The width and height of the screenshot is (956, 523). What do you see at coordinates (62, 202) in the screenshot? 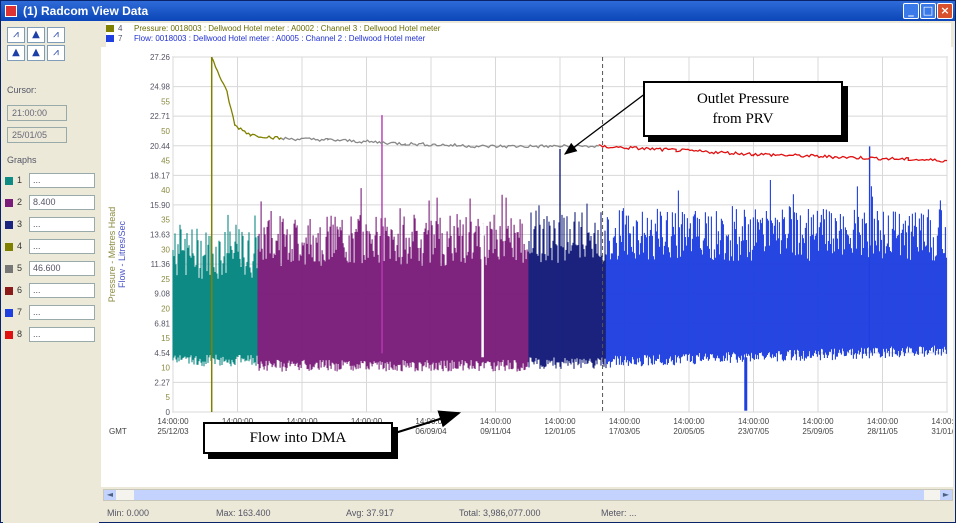
I see `graph-value-box: 8.400` at bounding box center [62, 202].